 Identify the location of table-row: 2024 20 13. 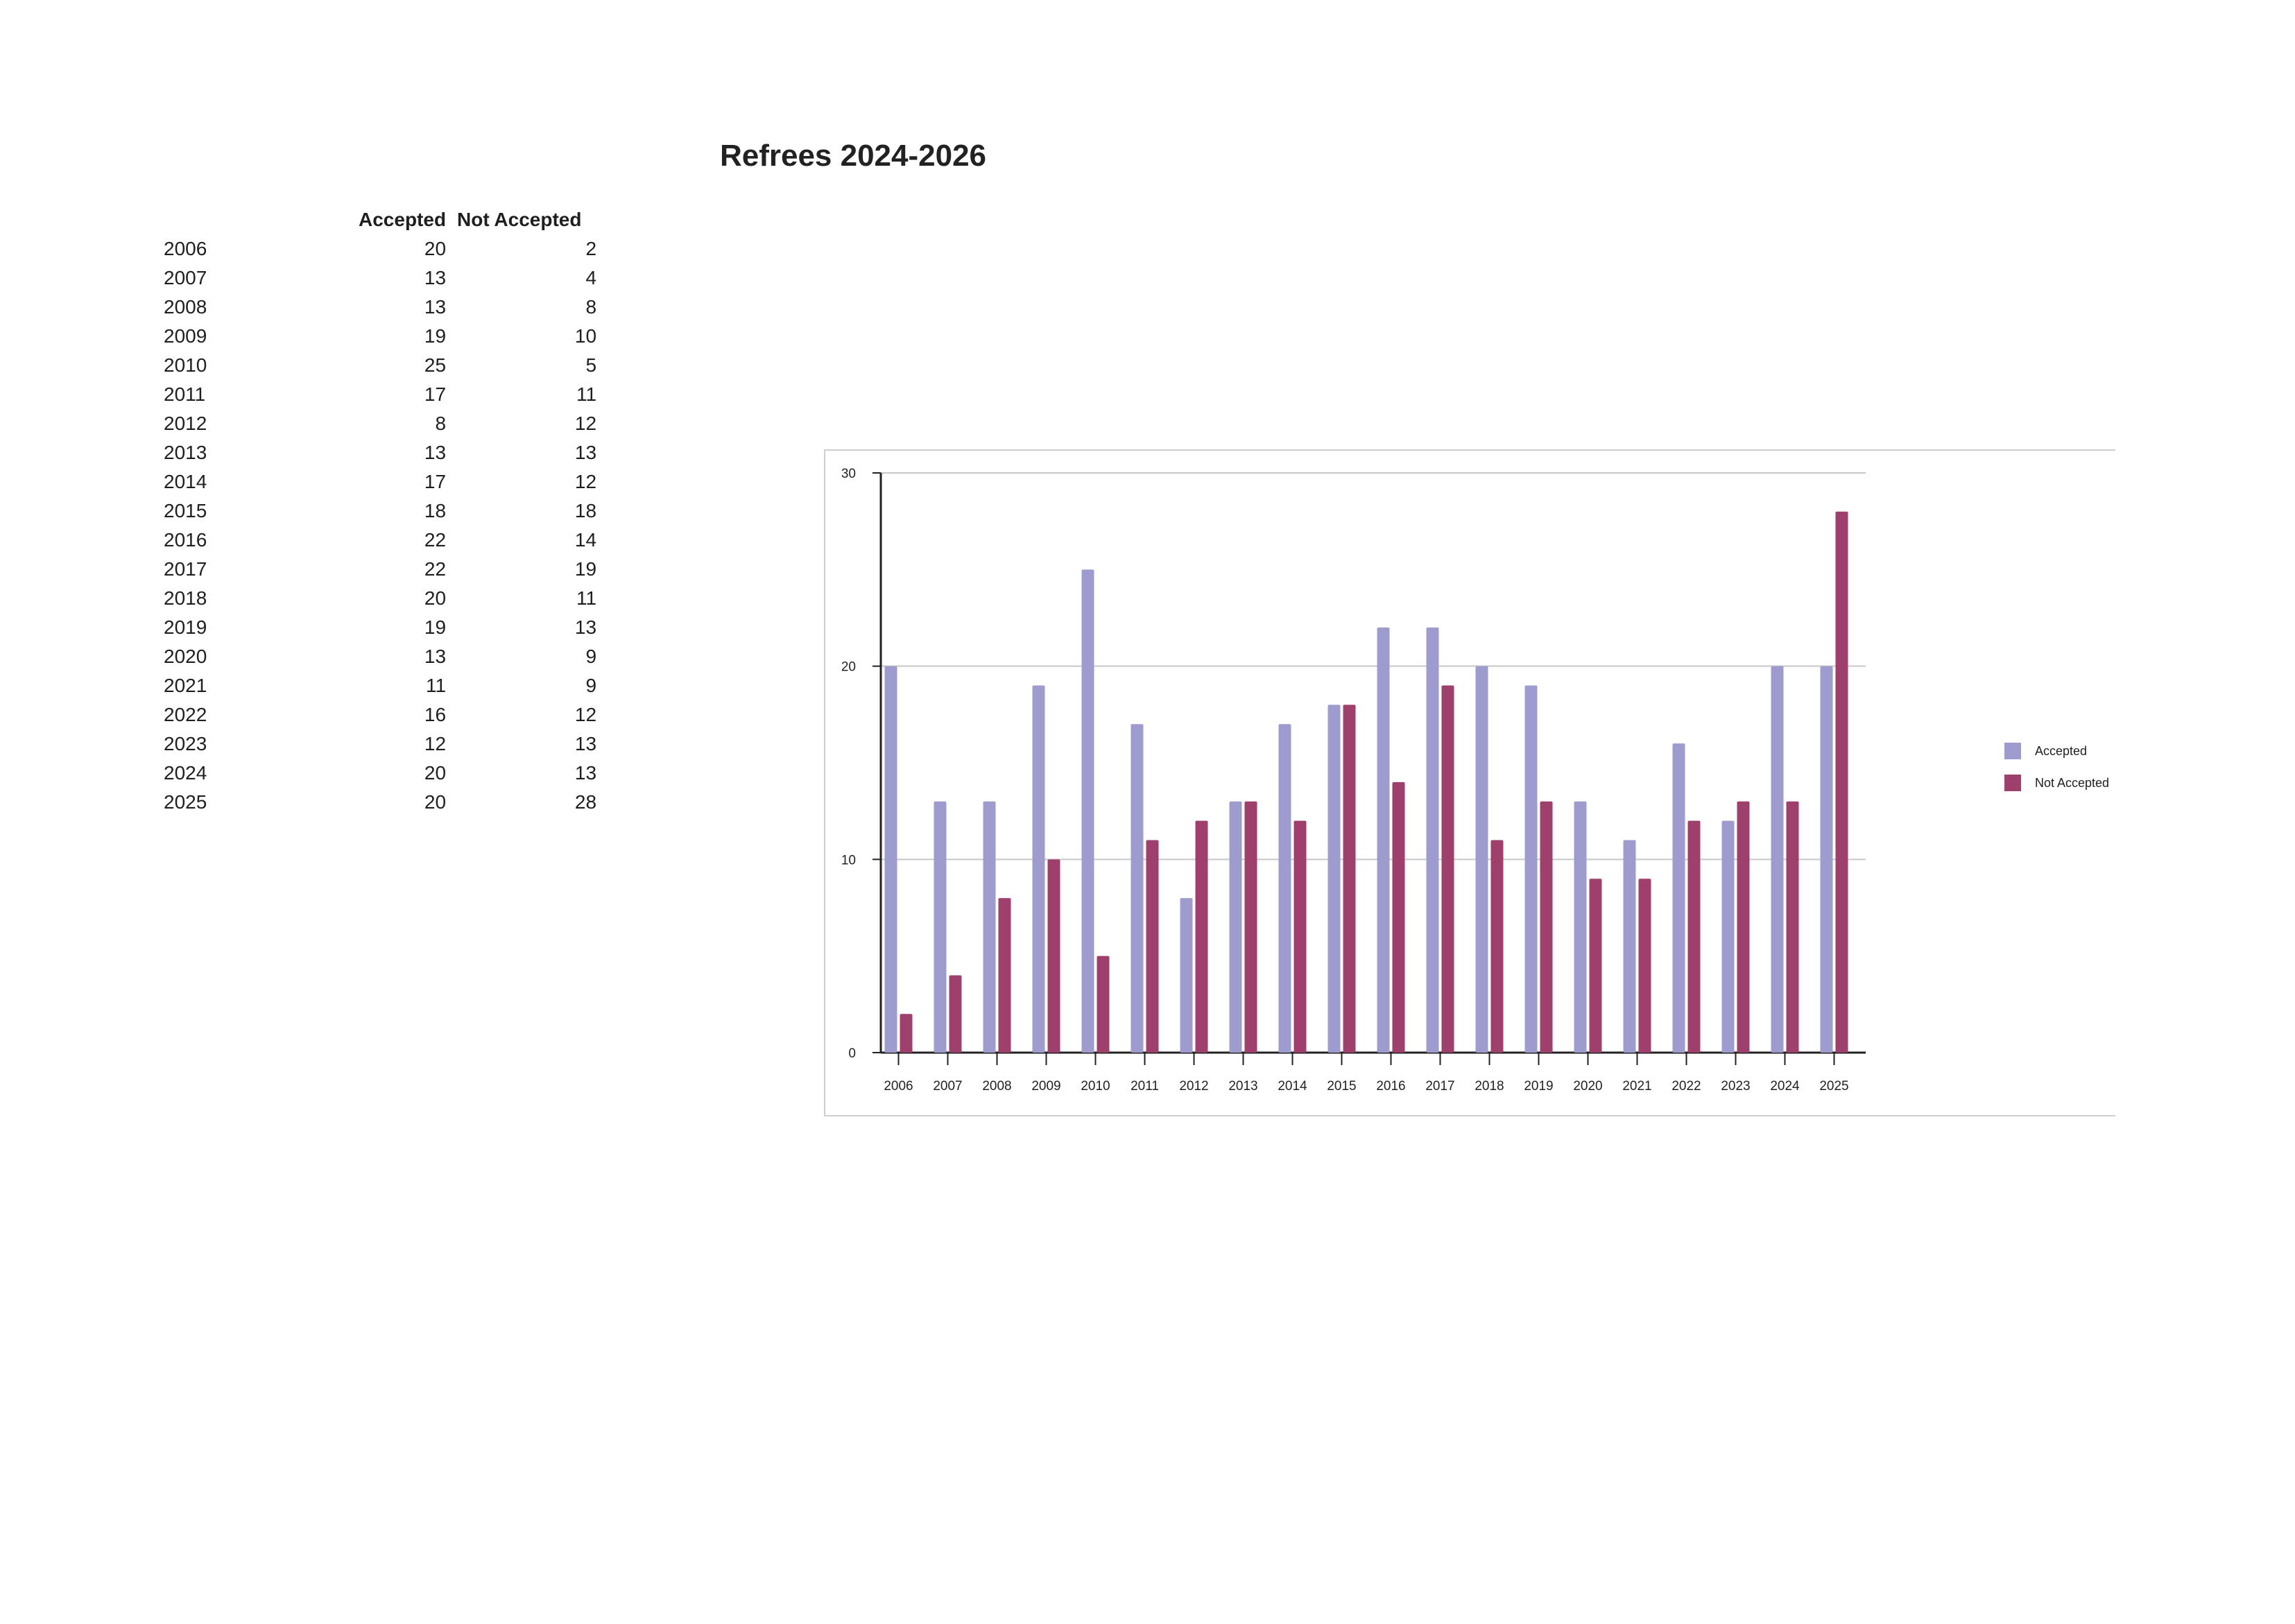
(380, 773).